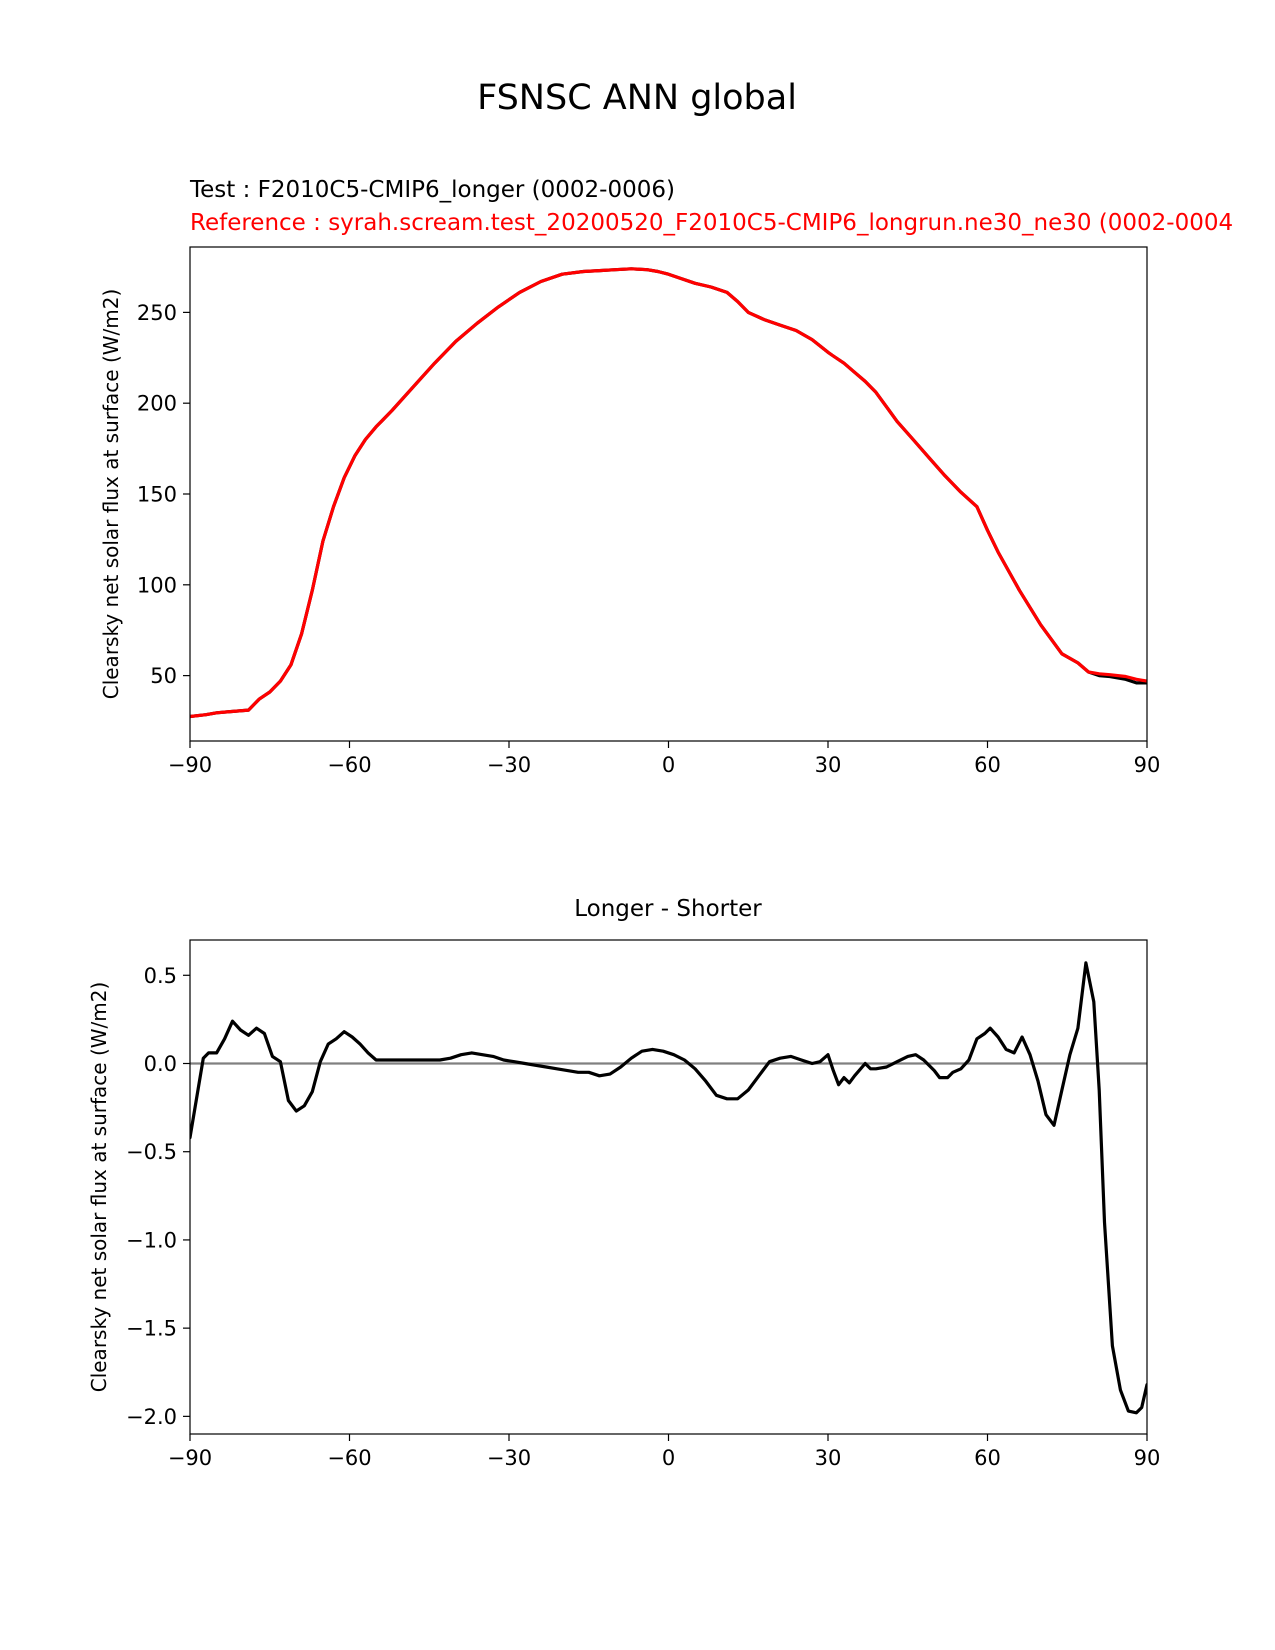  What do you see at coordinates (828, 765) in the screenshot?
I see `top-x-tick-label: 30` at bounding box center [828, 765].